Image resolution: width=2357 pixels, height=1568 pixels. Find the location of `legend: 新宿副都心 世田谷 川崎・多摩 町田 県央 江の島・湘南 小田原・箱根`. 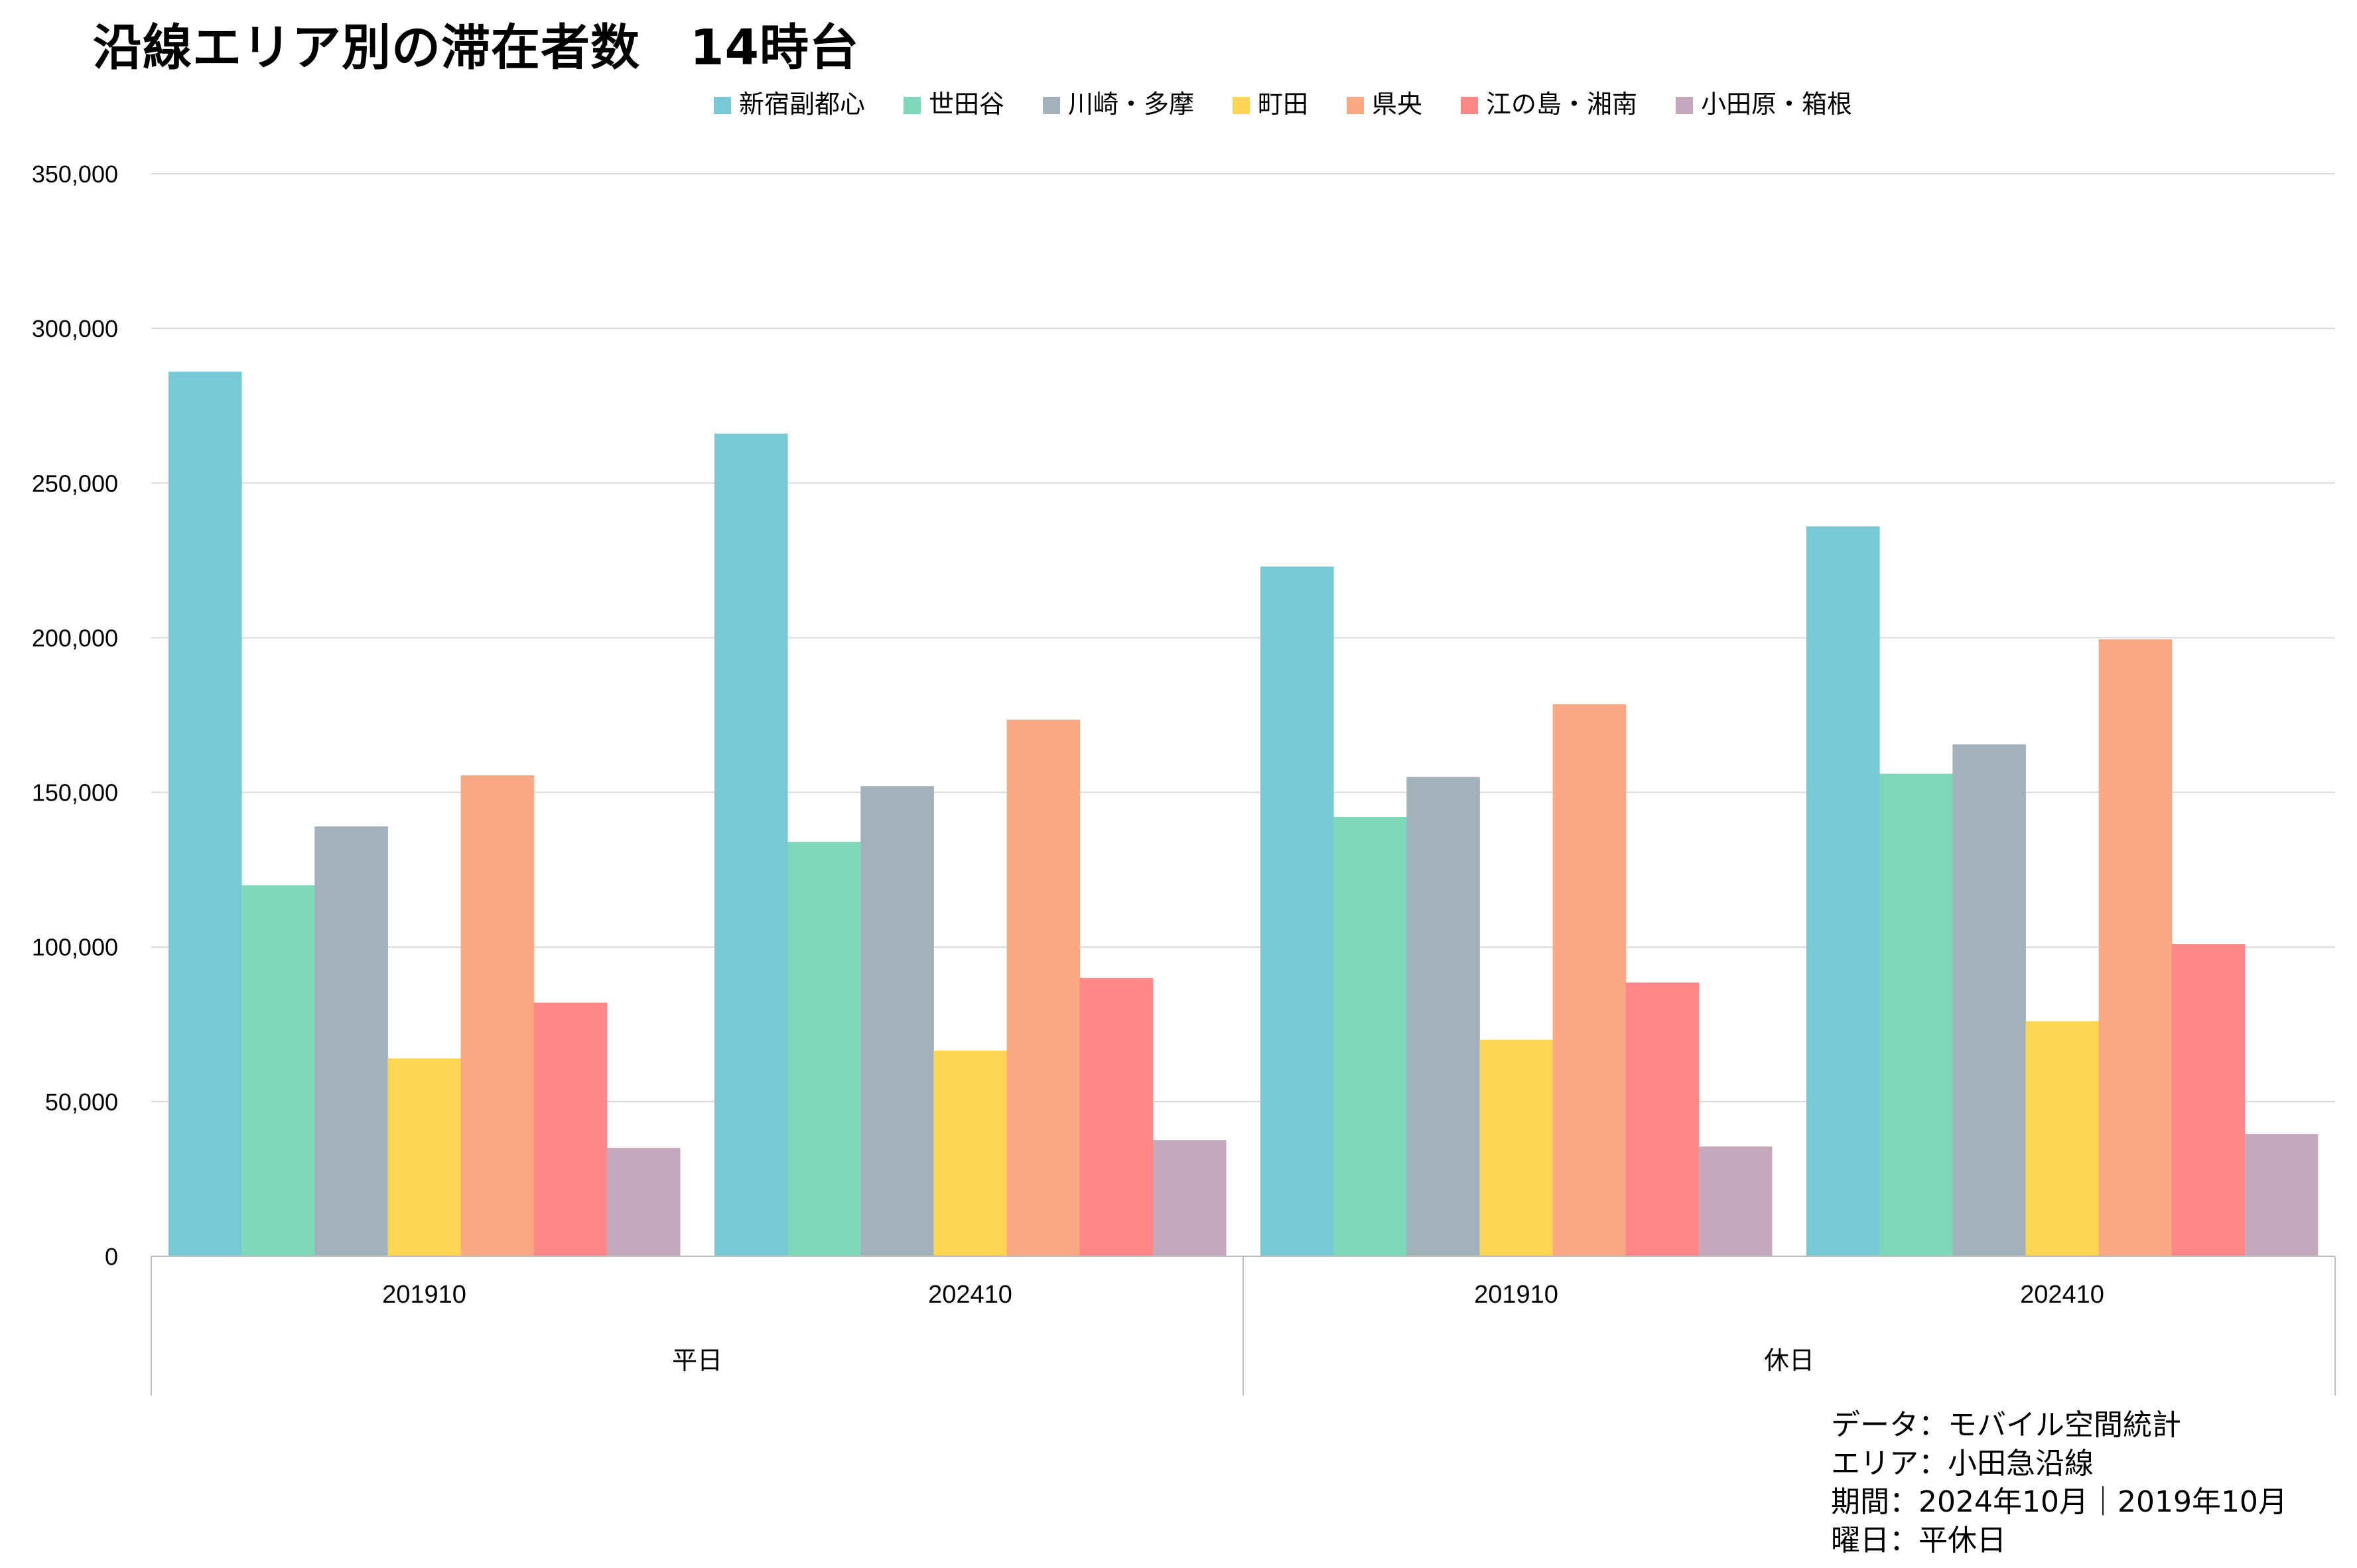

legend: 新宿副都心 世田谷 川崎・多摩 町田 県央 江の島・湘南 小田原・箱根 is located at coordinates (1283, 104).